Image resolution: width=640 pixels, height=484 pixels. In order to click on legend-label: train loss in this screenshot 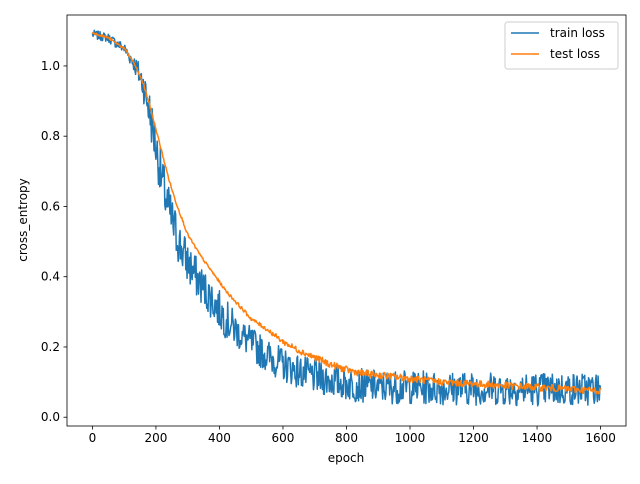, I will do `click(577, 33)`.